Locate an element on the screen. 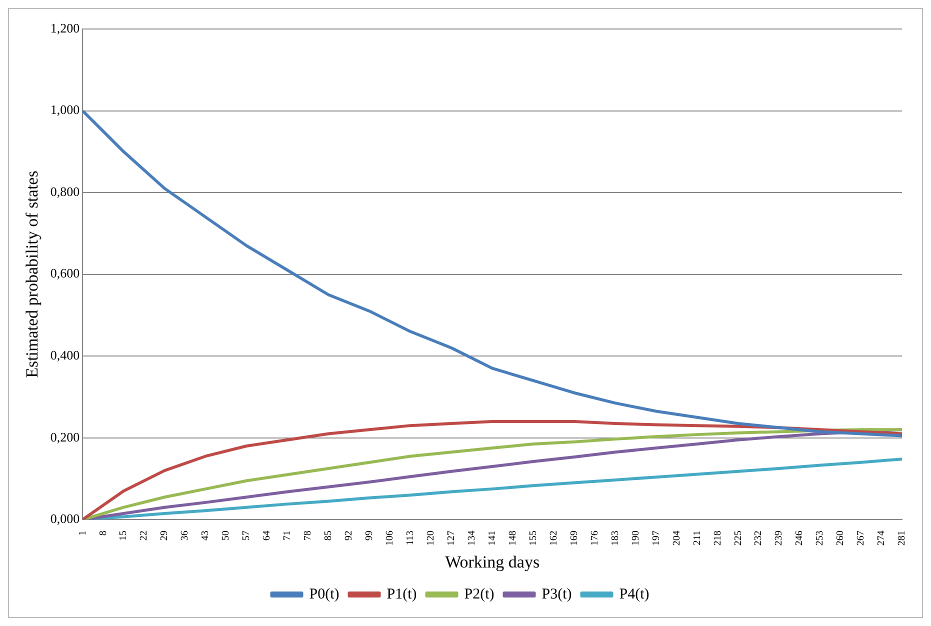 This screenshot has height=626, width=931. x-tick-label: 36 is located at coordinates (185, 535).